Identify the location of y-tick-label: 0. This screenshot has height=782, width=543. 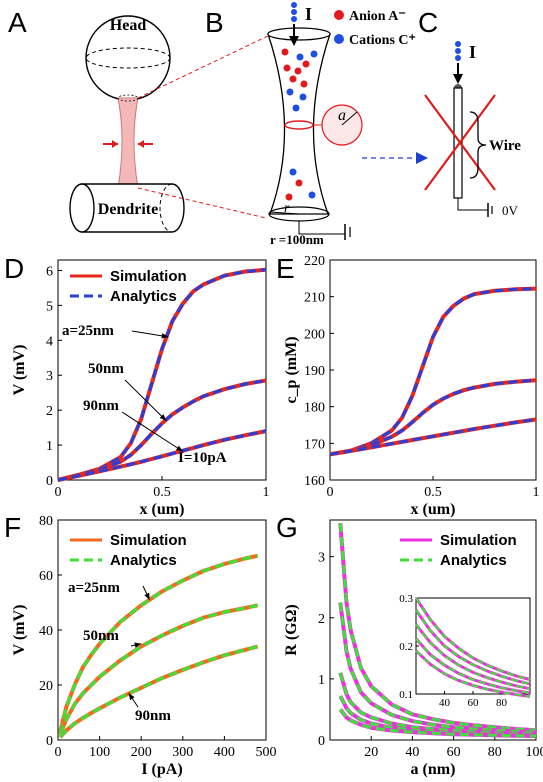
(49, 481).